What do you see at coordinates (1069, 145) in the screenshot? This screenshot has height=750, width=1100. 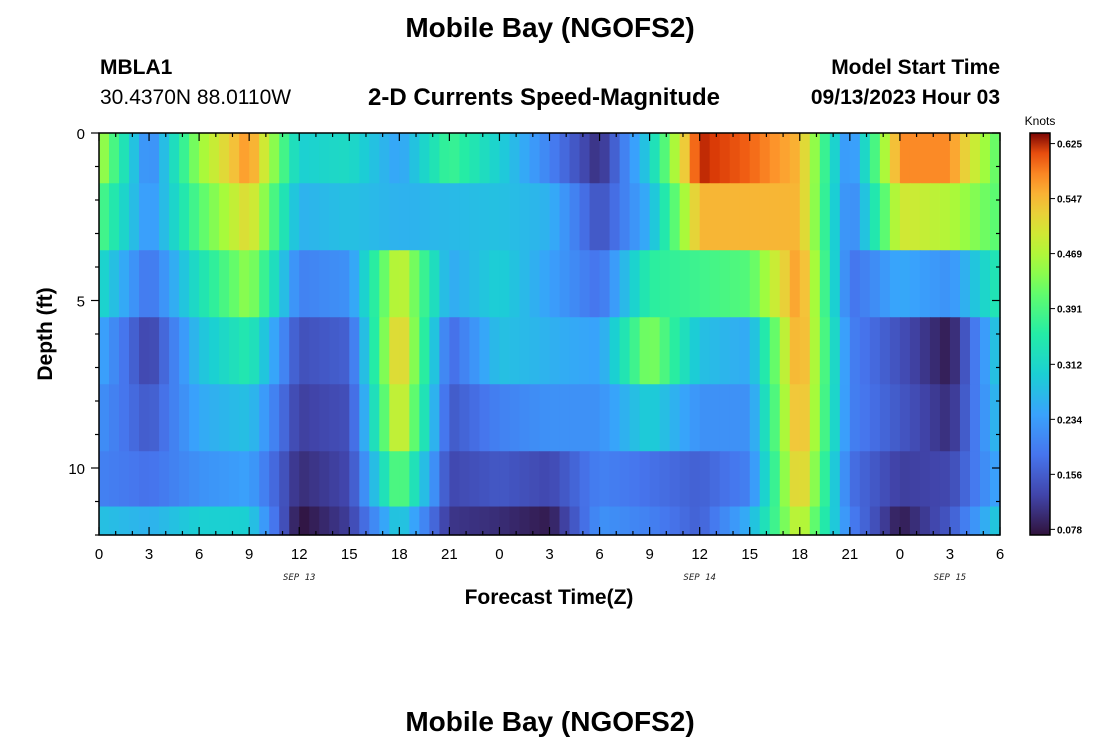 I see `colorbar-tick-label: 0.625` at bounding box center [1069, 145].